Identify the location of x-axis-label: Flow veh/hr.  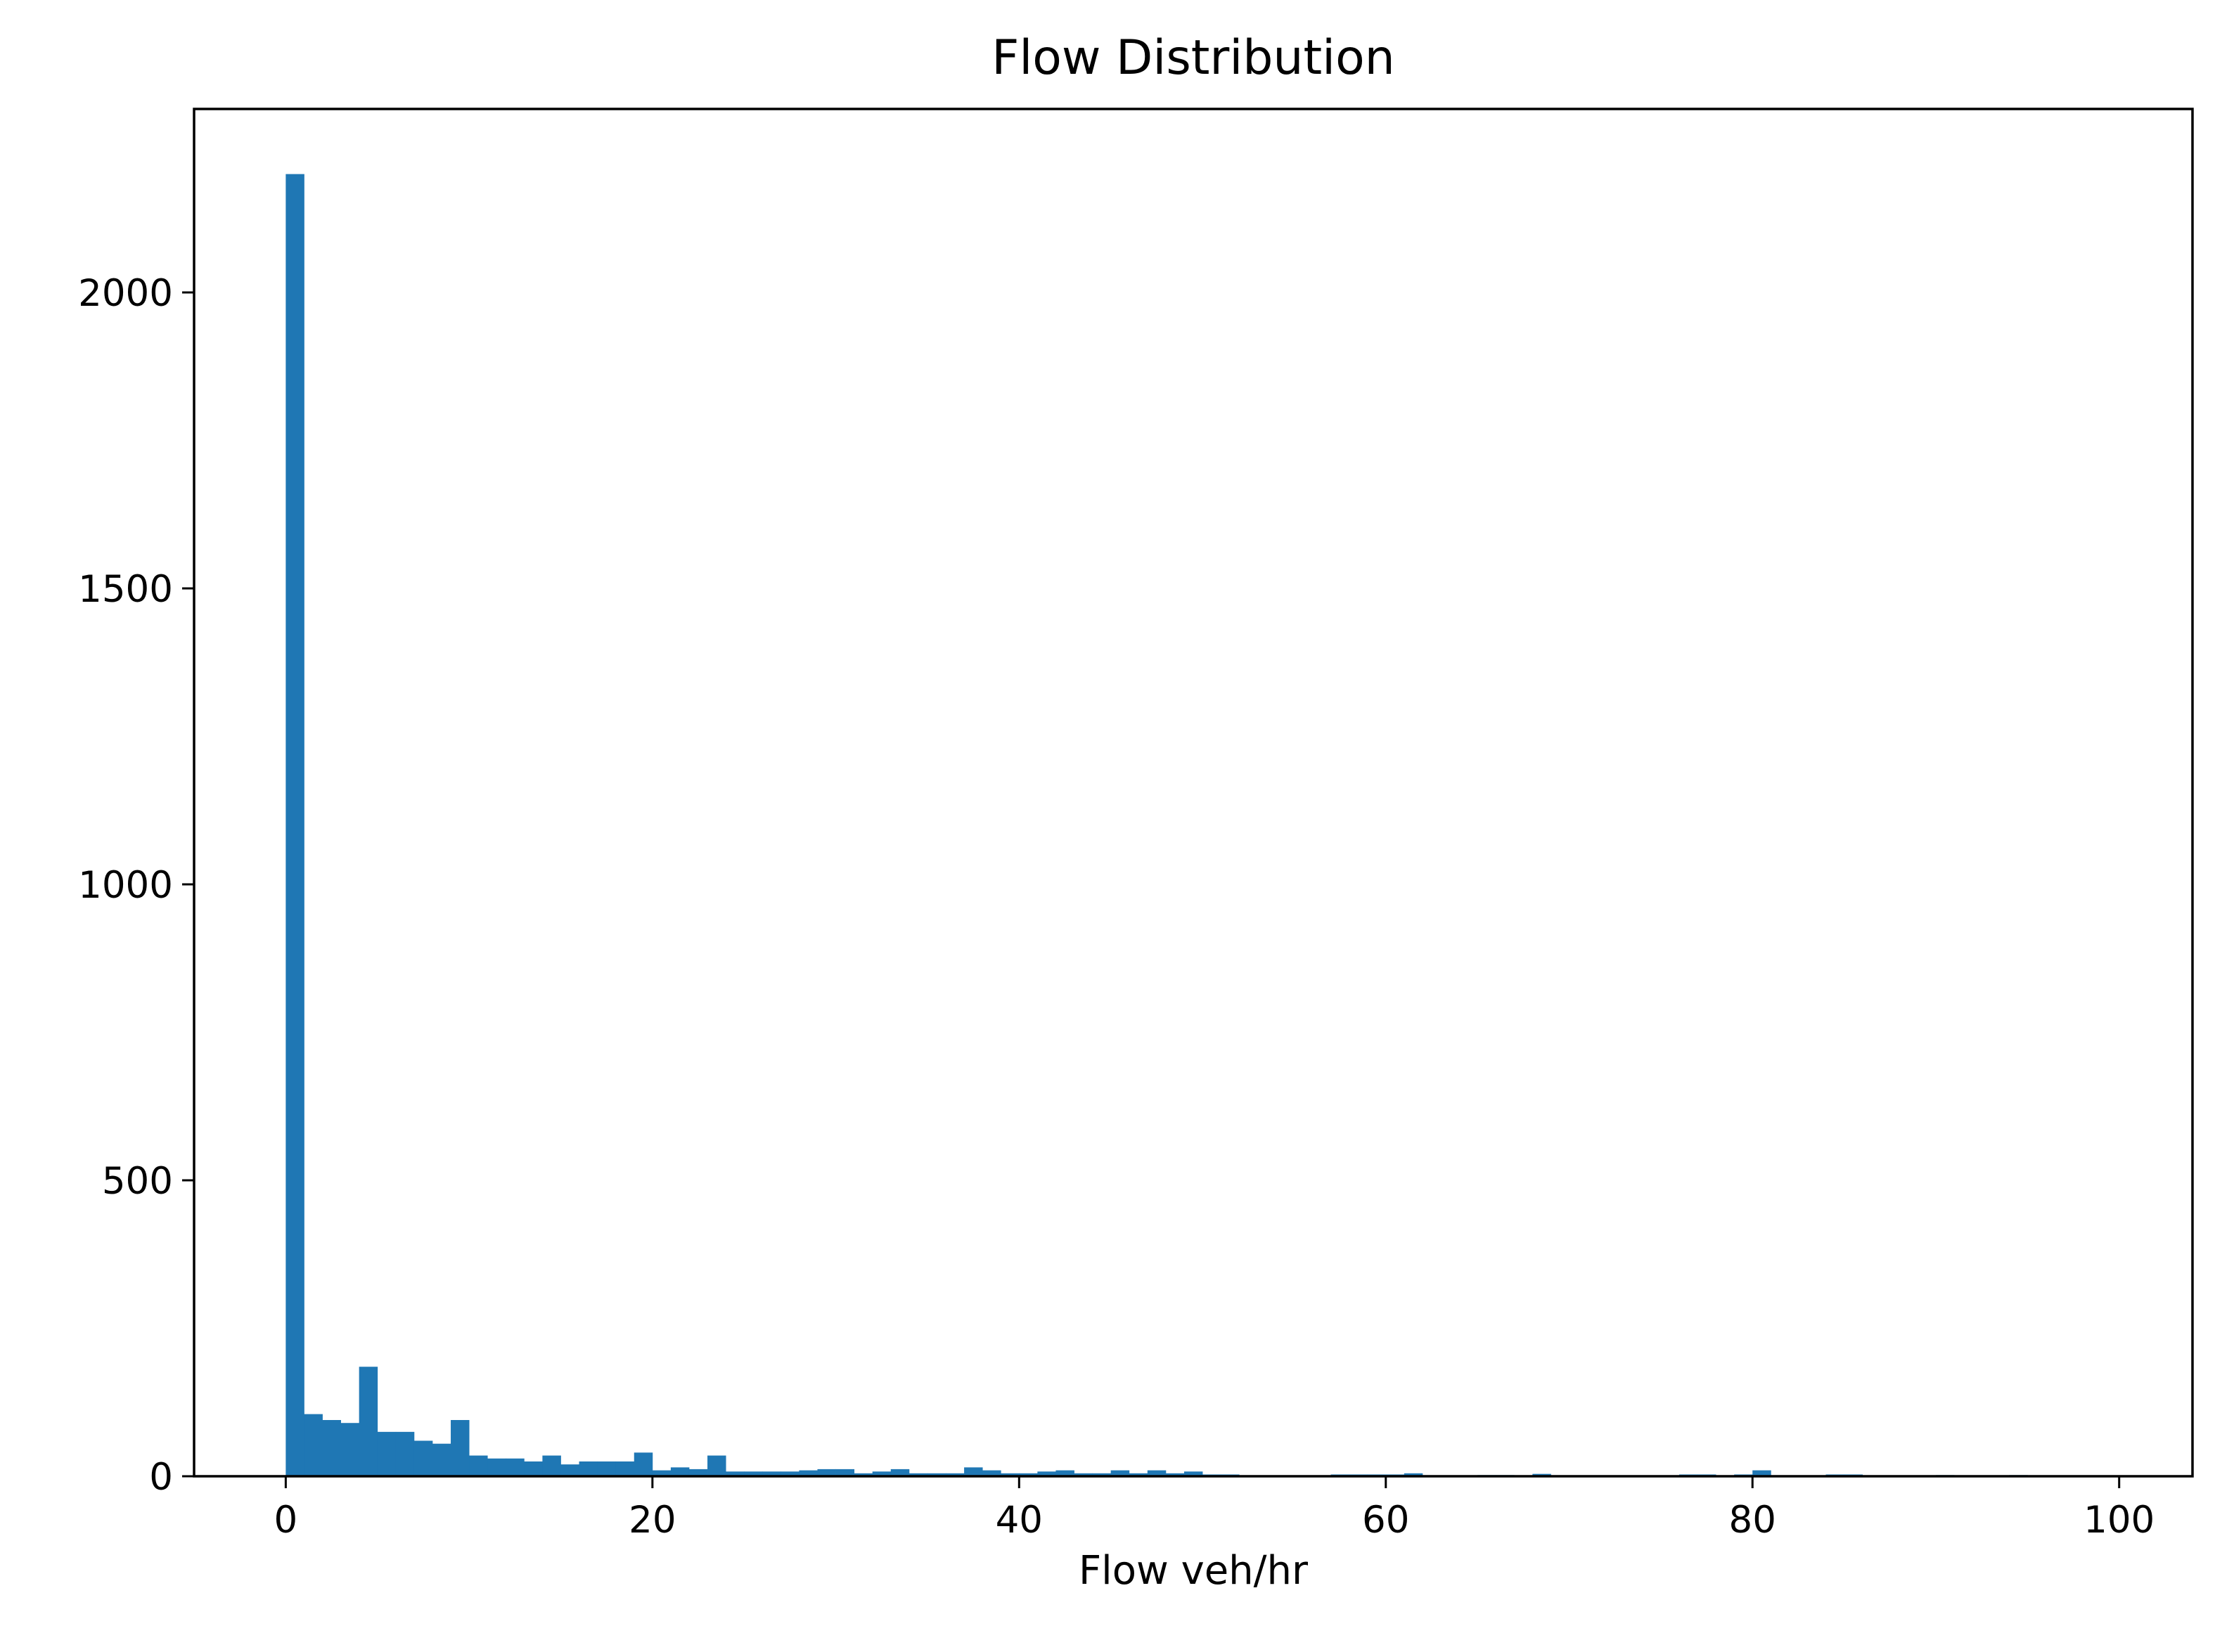
(1194, 1571).